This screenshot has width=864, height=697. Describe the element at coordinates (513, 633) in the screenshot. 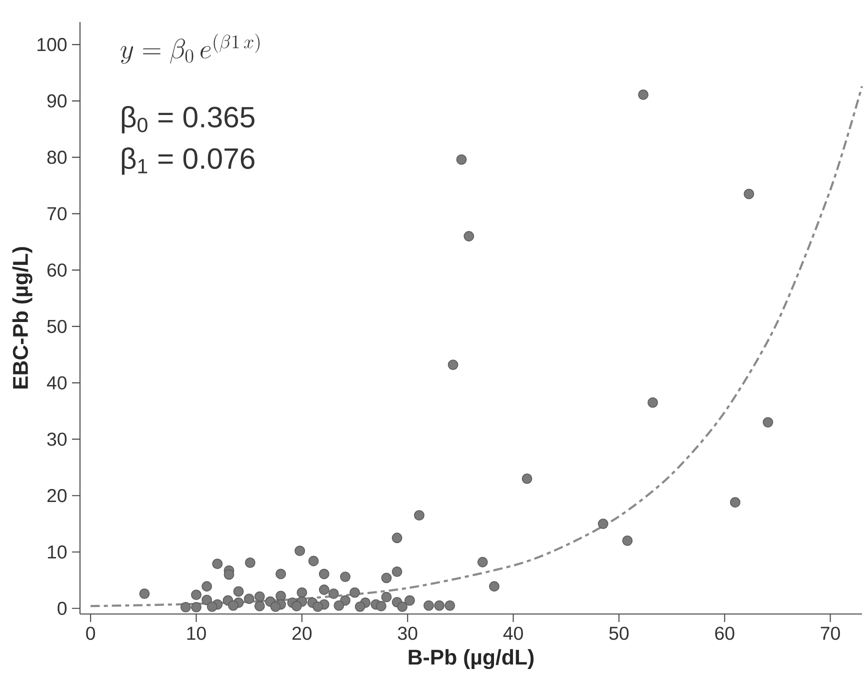

I see `x-tick-label: 40` at that location.